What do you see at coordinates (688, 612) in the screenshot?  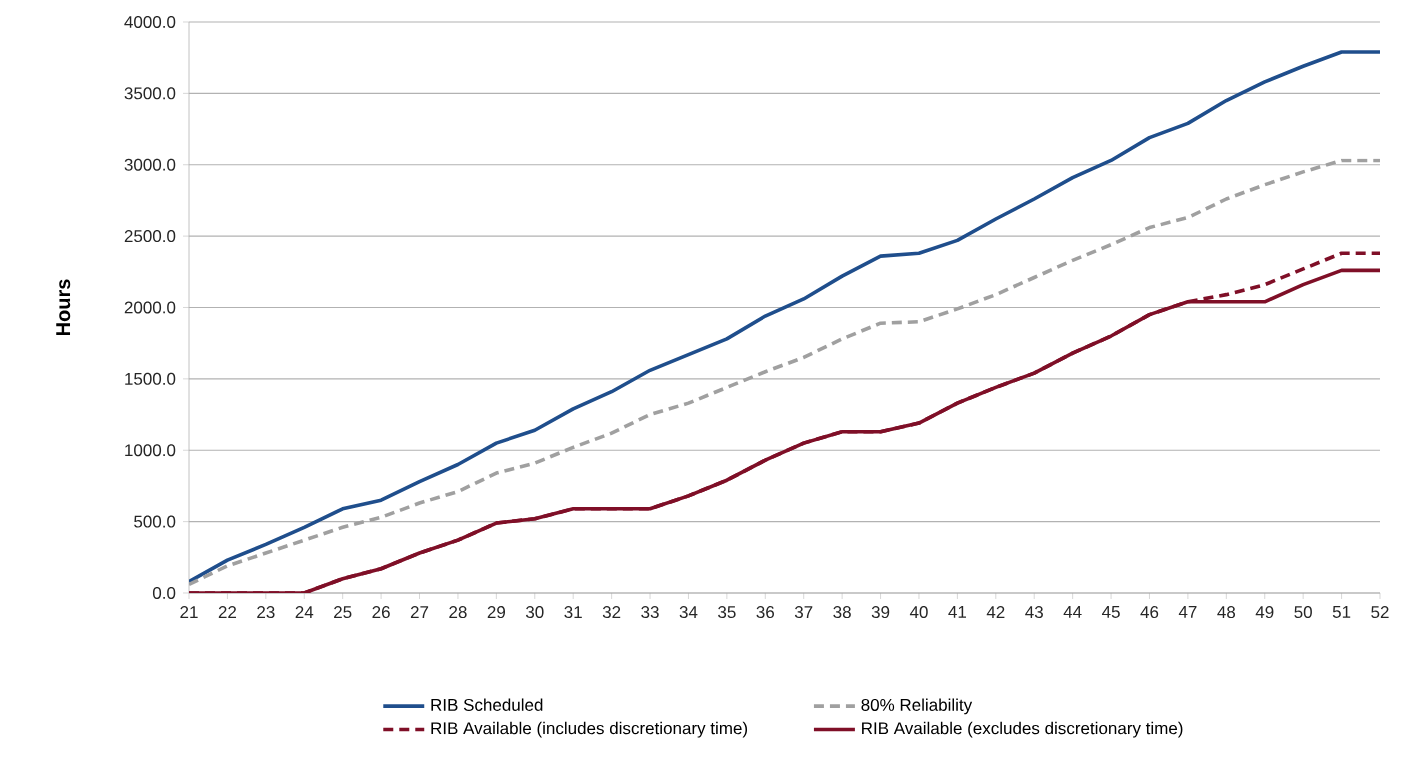 I see `x-tick-label: 34` at bounding box center [688, 612].